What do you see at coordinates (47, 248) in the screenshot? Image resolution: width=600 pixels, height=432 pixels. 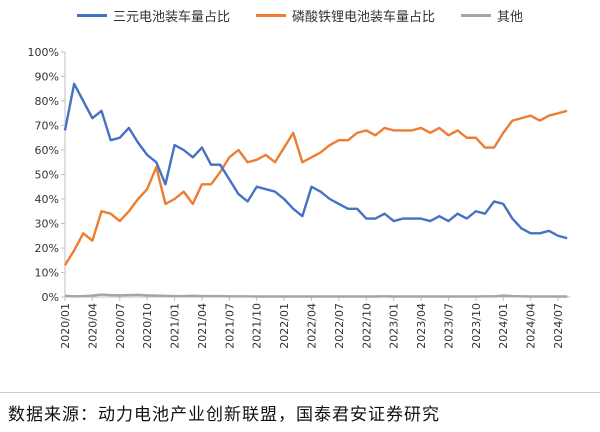 I see `y-tick-label: 20%` at bounding box center [47, 248].